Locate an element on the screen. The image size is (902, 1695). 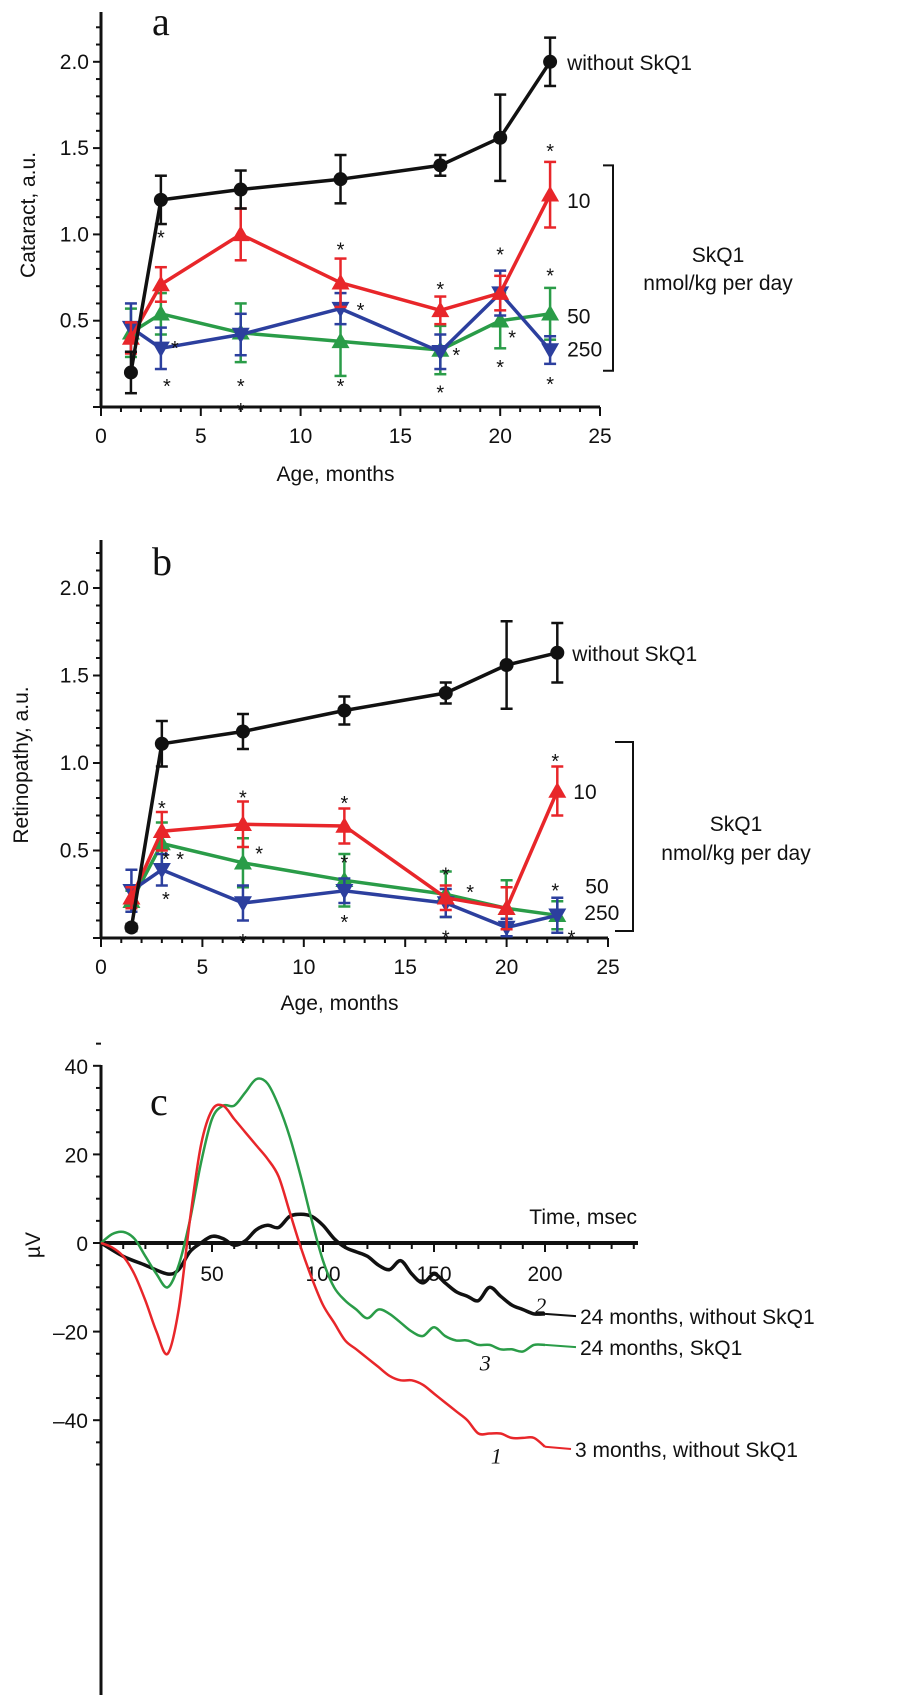
y-tick-label: 20 is located at coordinates (76, 1155).